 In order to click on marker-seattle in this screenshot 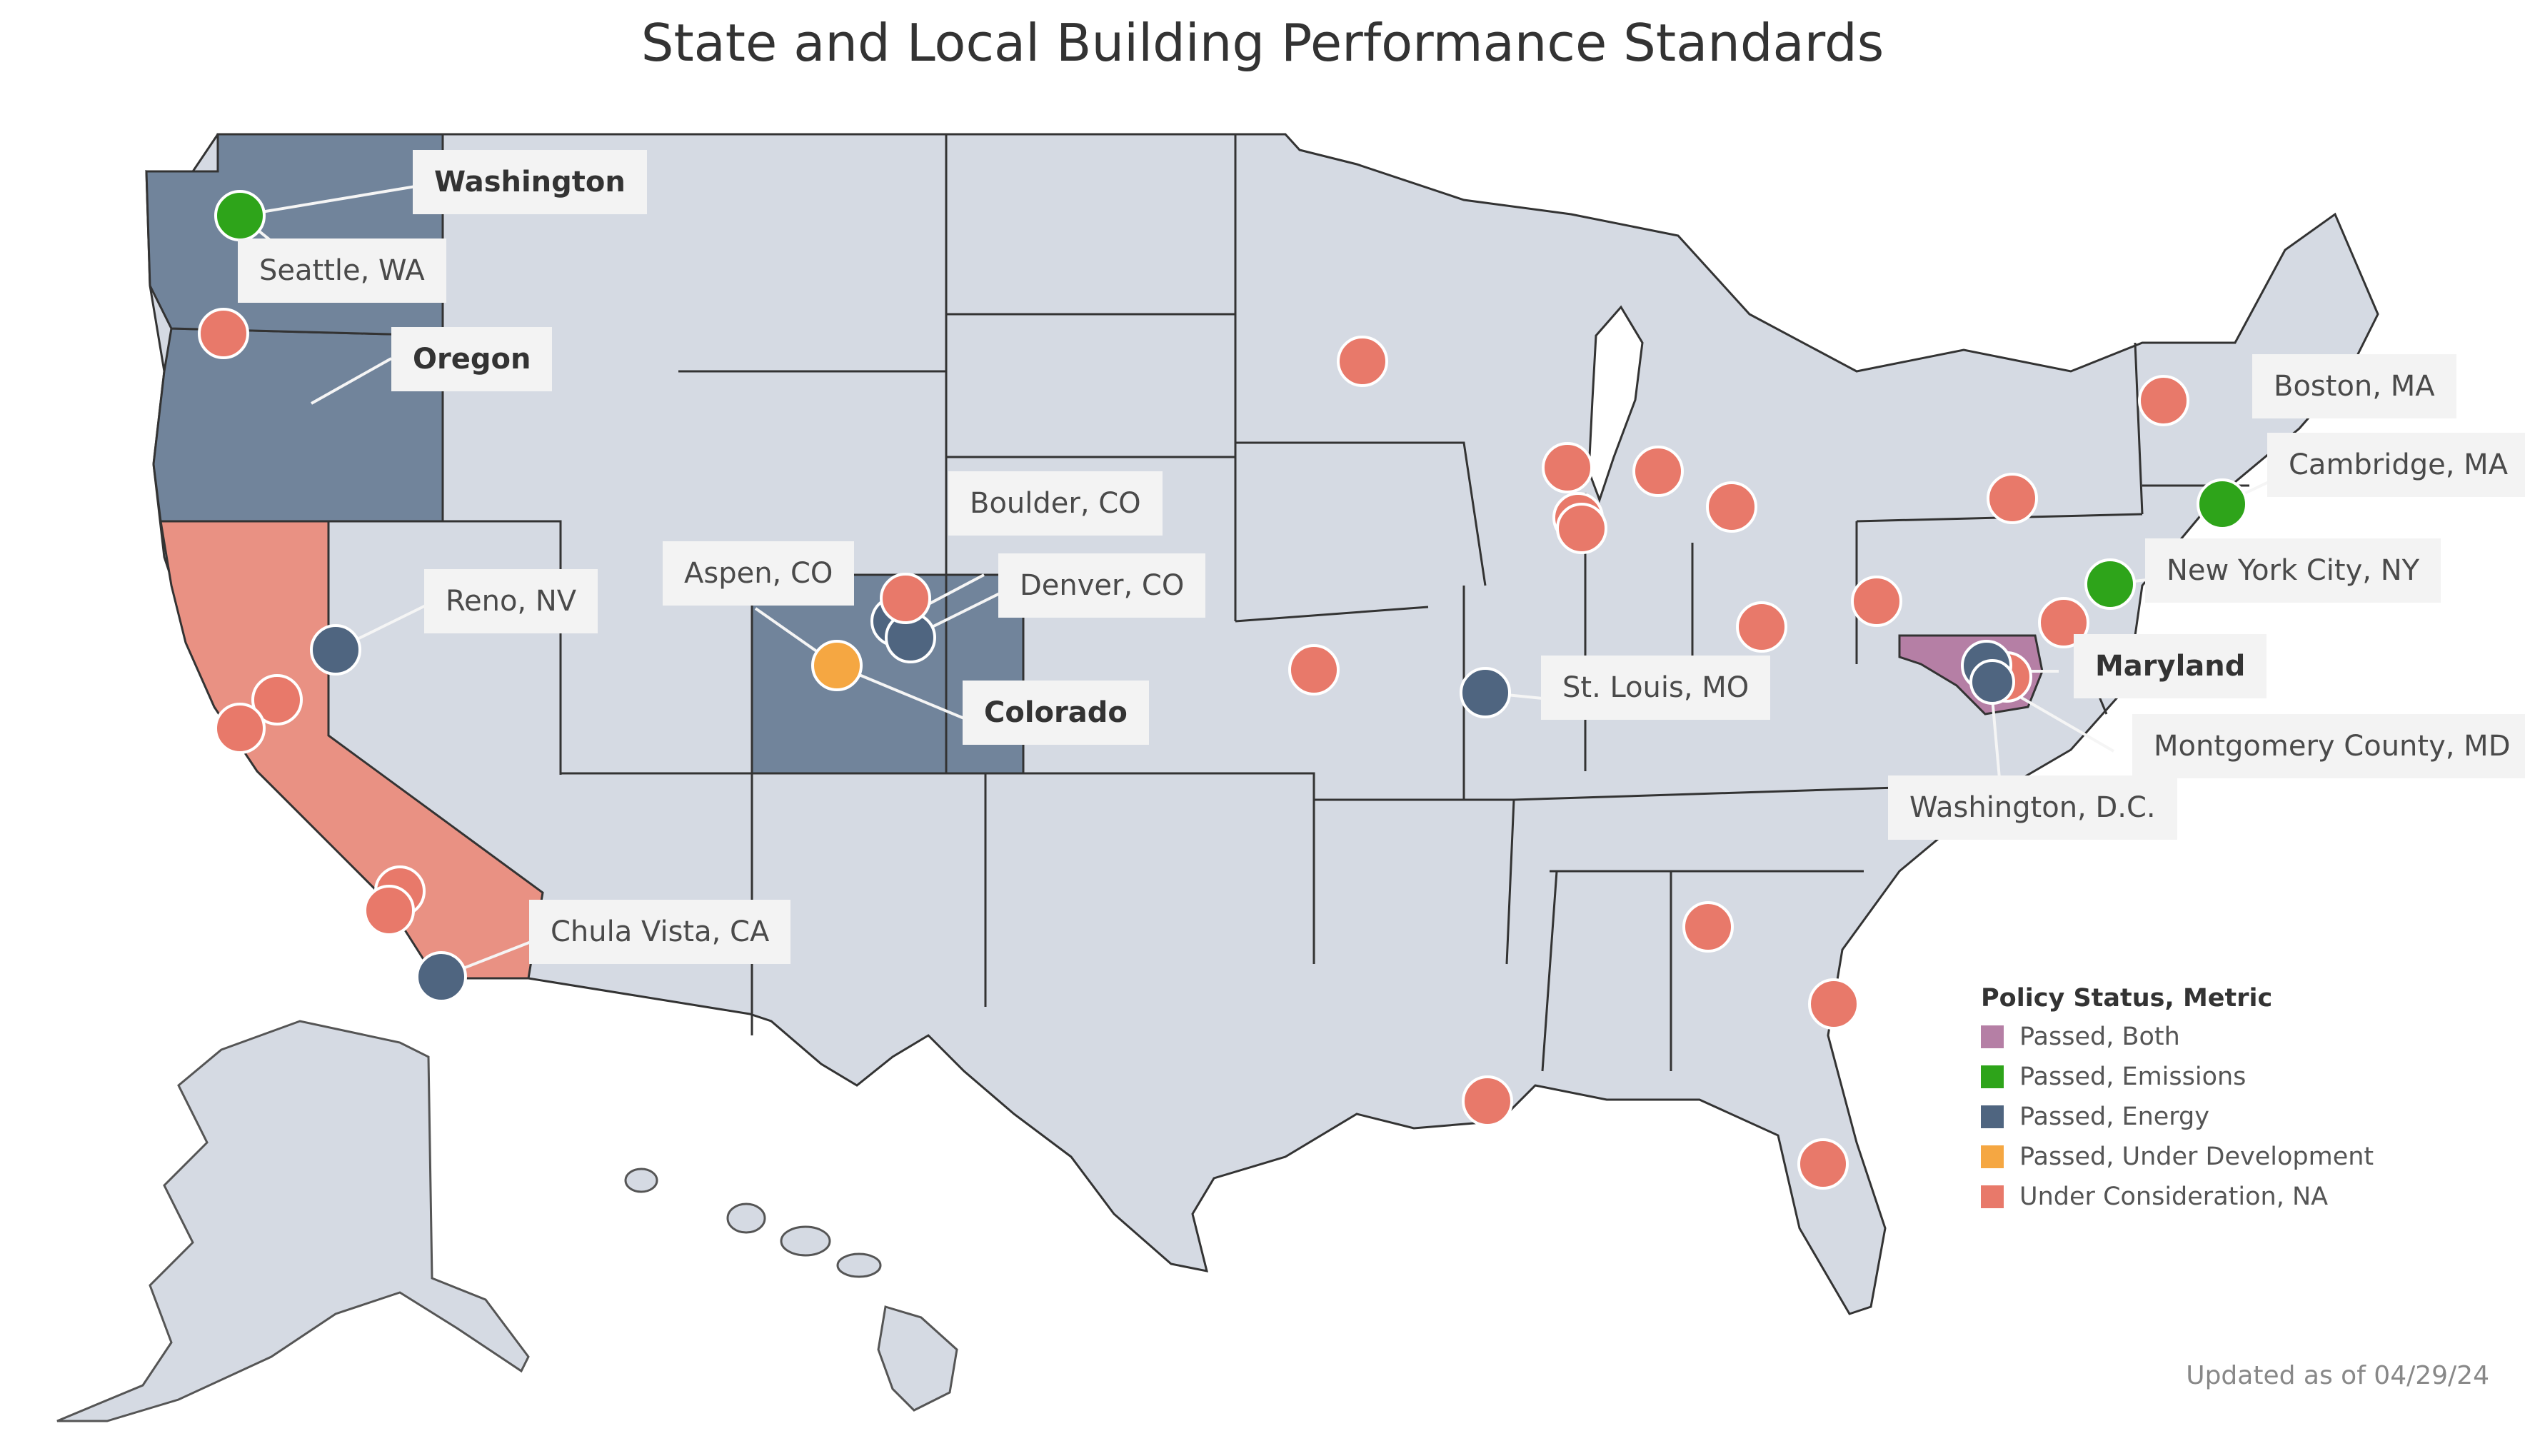, I will do `click(240, 215)`.